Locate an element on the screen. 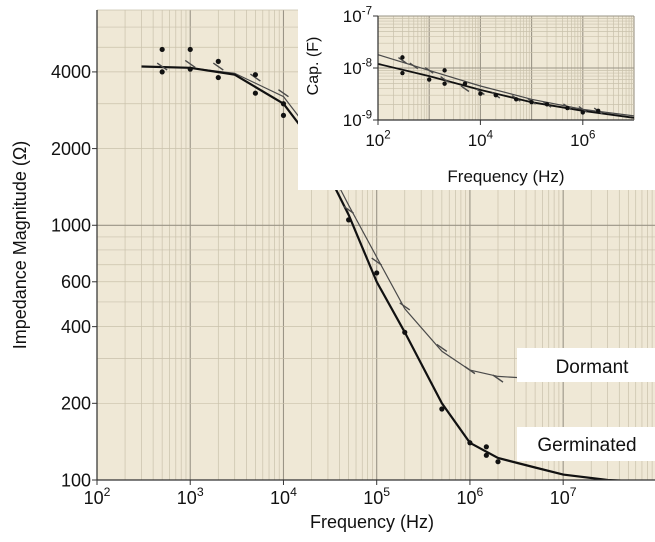 The height and width of the screenshot is (542, 655). y-tick-label: 1000 is located at coordinates (71, 226).